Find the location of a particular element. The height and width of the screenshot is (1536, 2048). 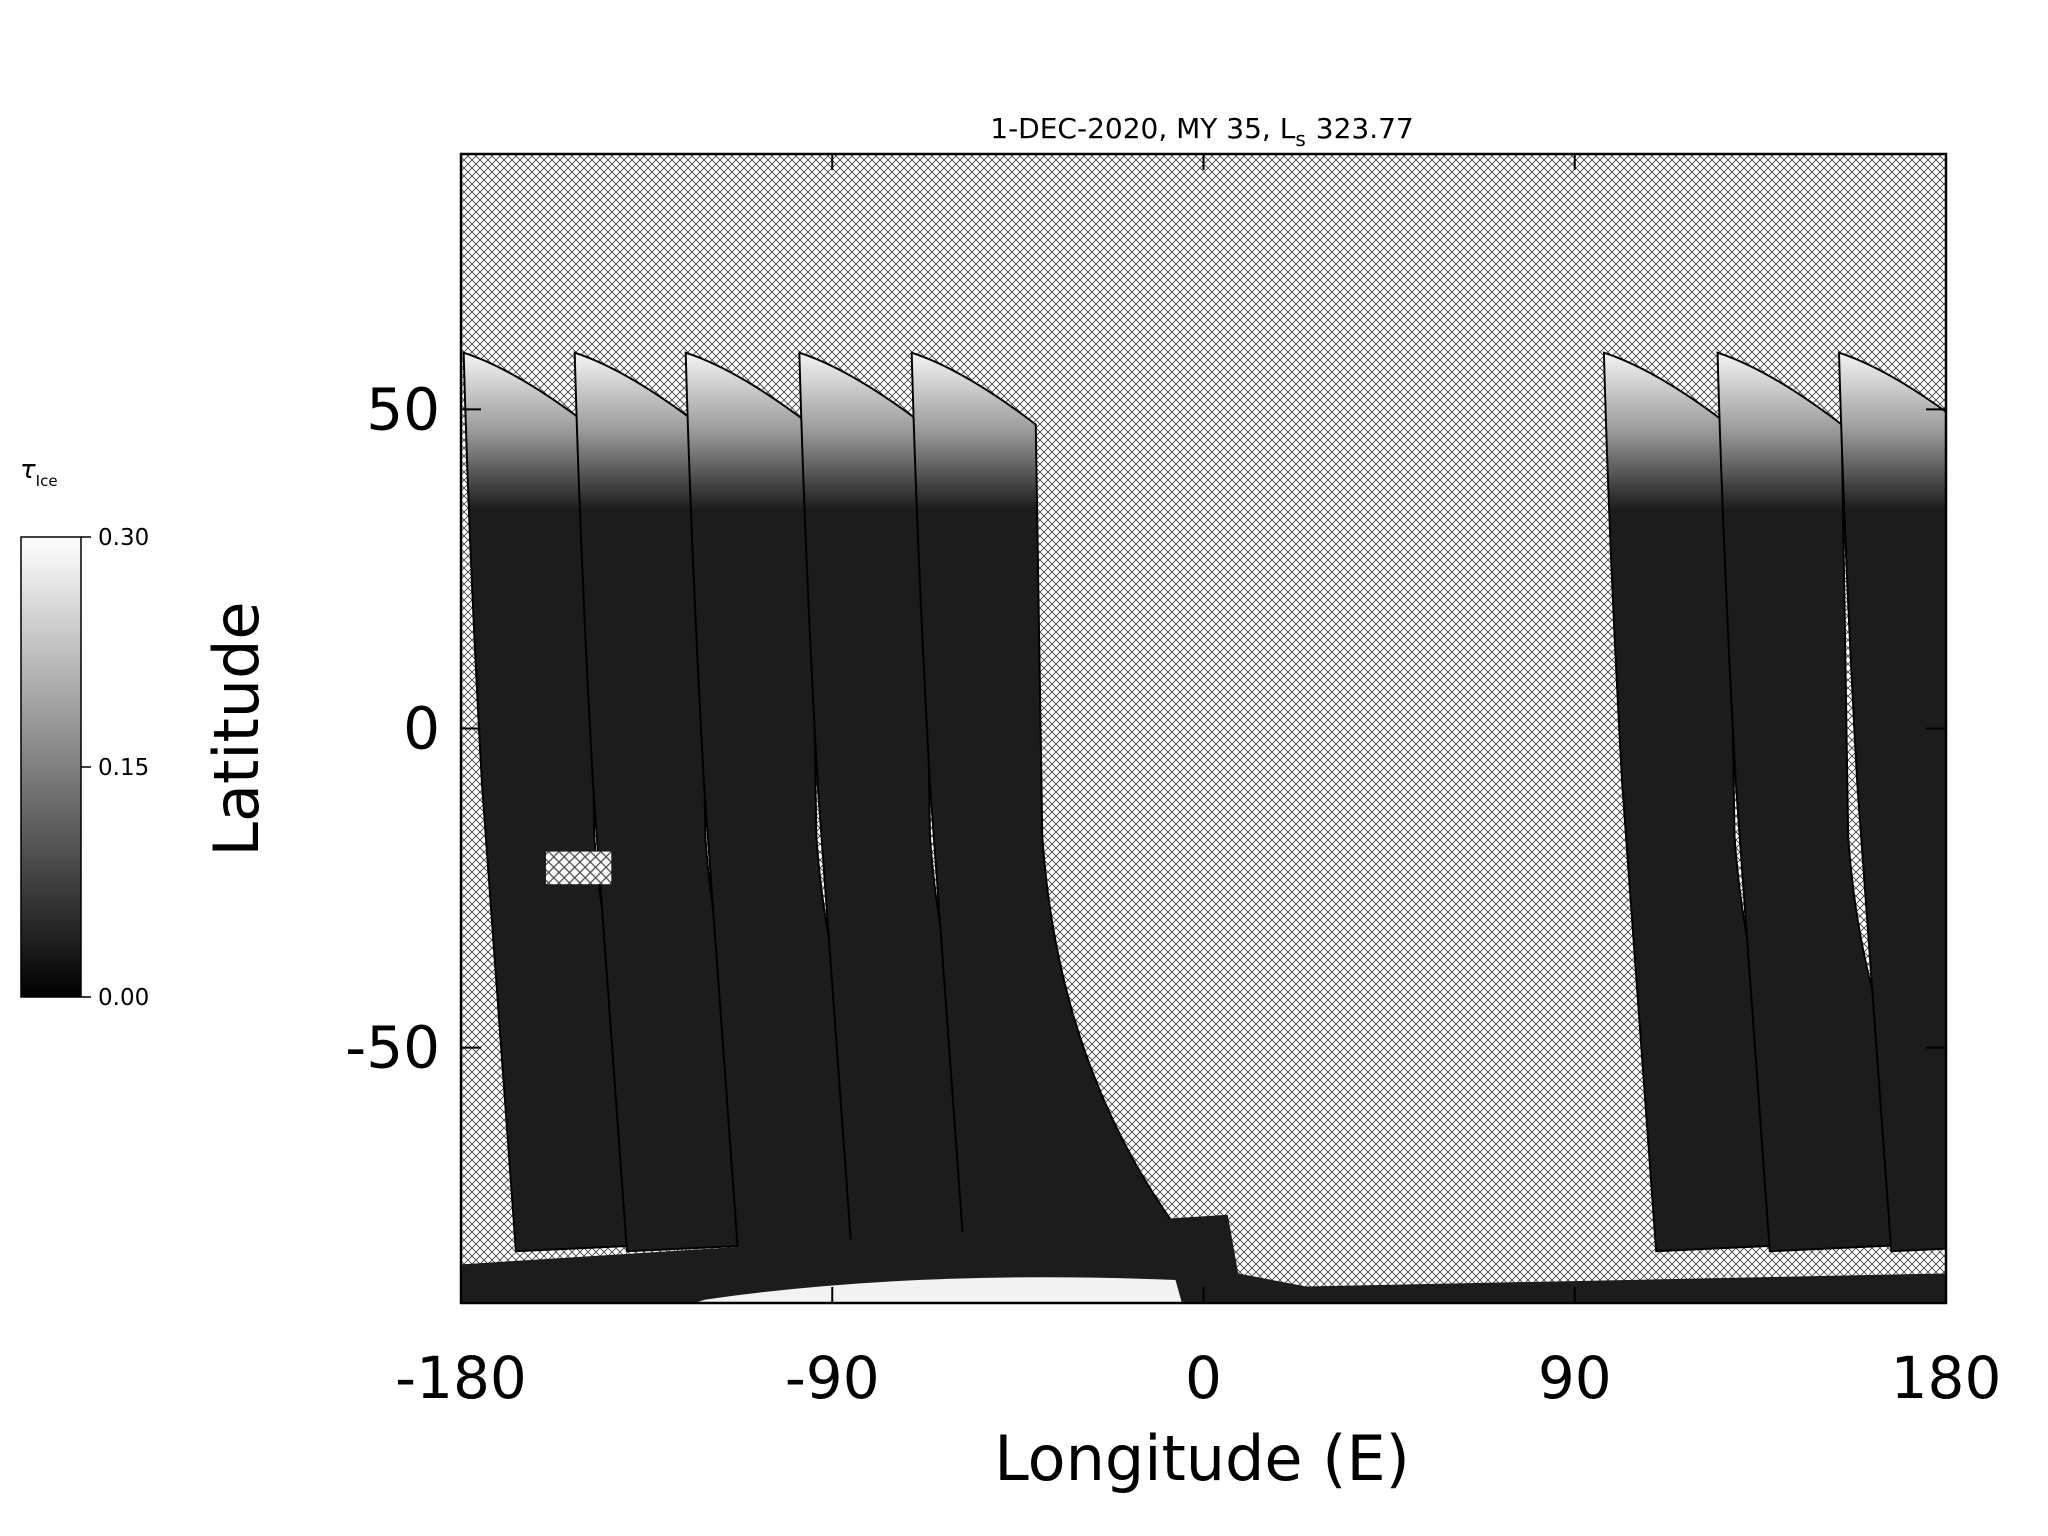

y-tick-label: 0 is located at coordinates (421, 729).